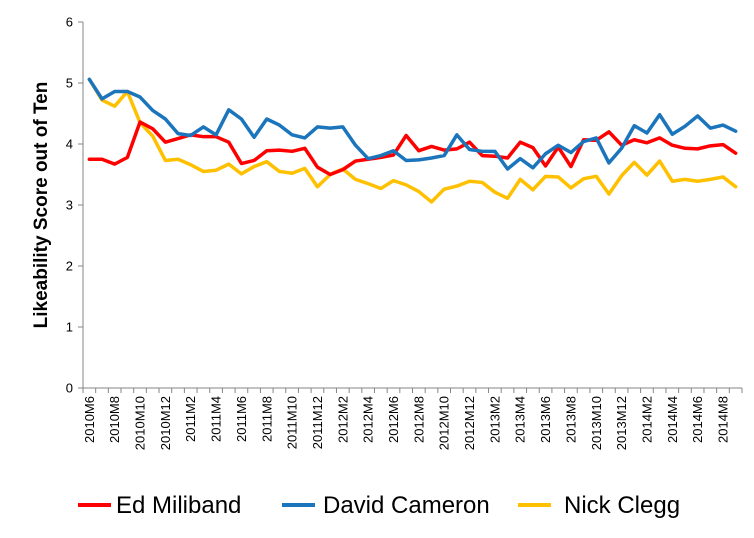  What do you see at coordinates (697, 419) in the screenshot?
I see `x-tick-label: 2014M6` at bounding box center [697, 419].